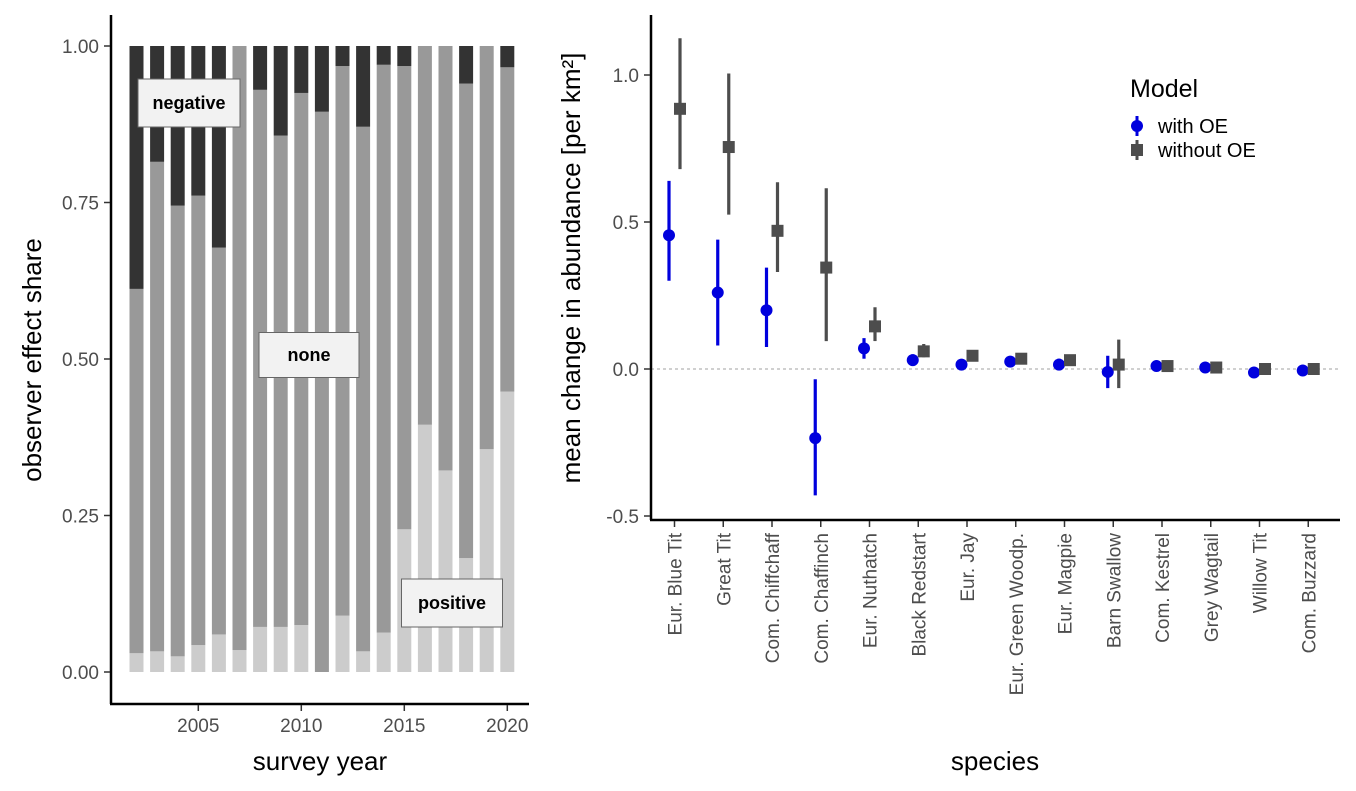  I want to click on right-y-ticks: -0.5 0.0 0.5 1.0, so click(628, 297).